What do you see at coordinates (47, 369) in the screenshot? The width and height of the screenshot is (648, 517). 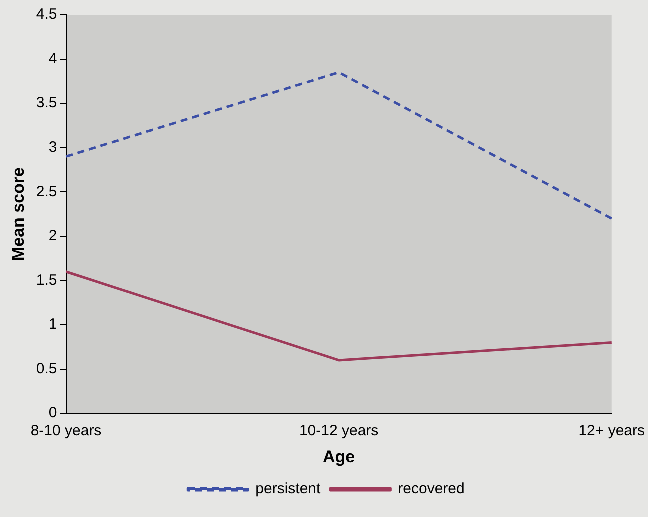 I see `y-tick-label: 0.5` at bounding box center [47, 369].